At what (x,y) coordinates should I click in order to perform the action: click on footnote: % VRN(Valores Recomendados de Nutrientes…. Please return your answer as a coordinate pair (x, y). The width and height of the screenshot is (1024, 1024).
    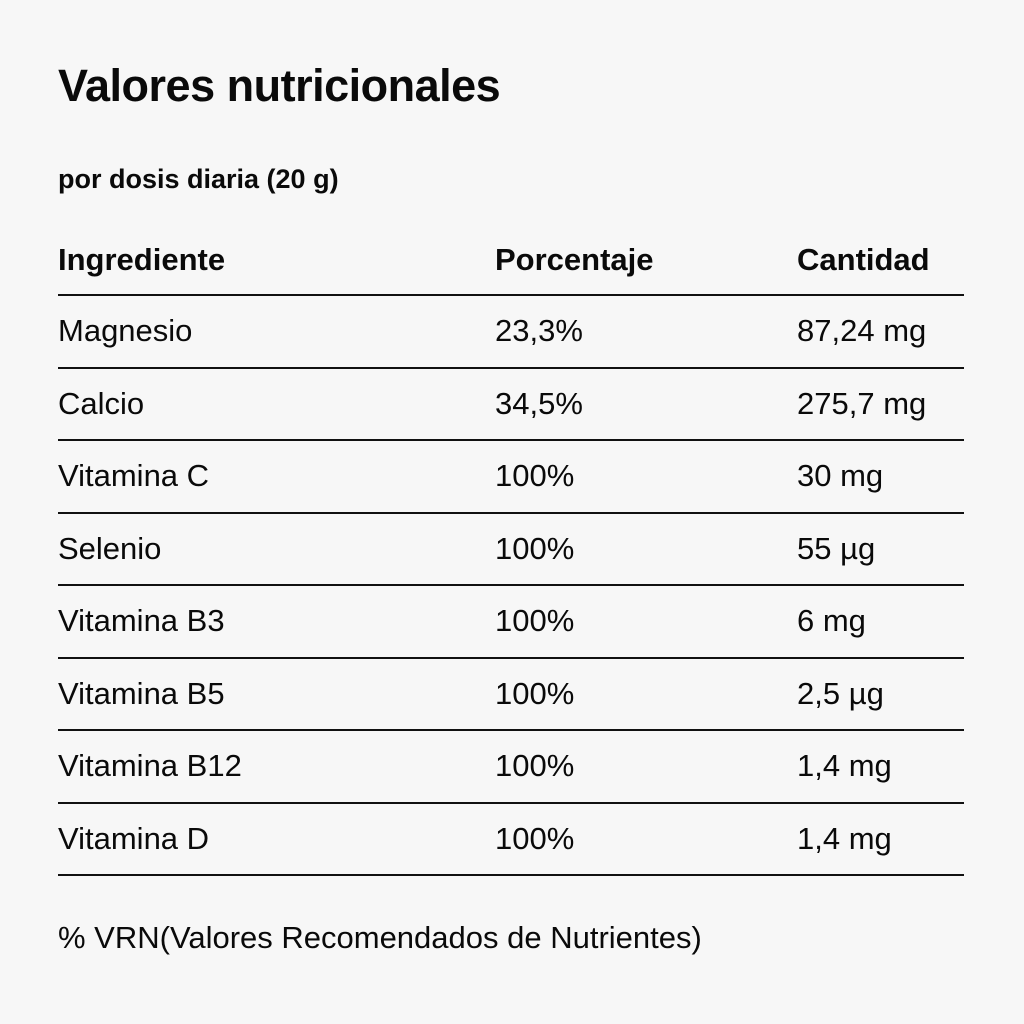
    Looking at the image, I should click on (380, 937).